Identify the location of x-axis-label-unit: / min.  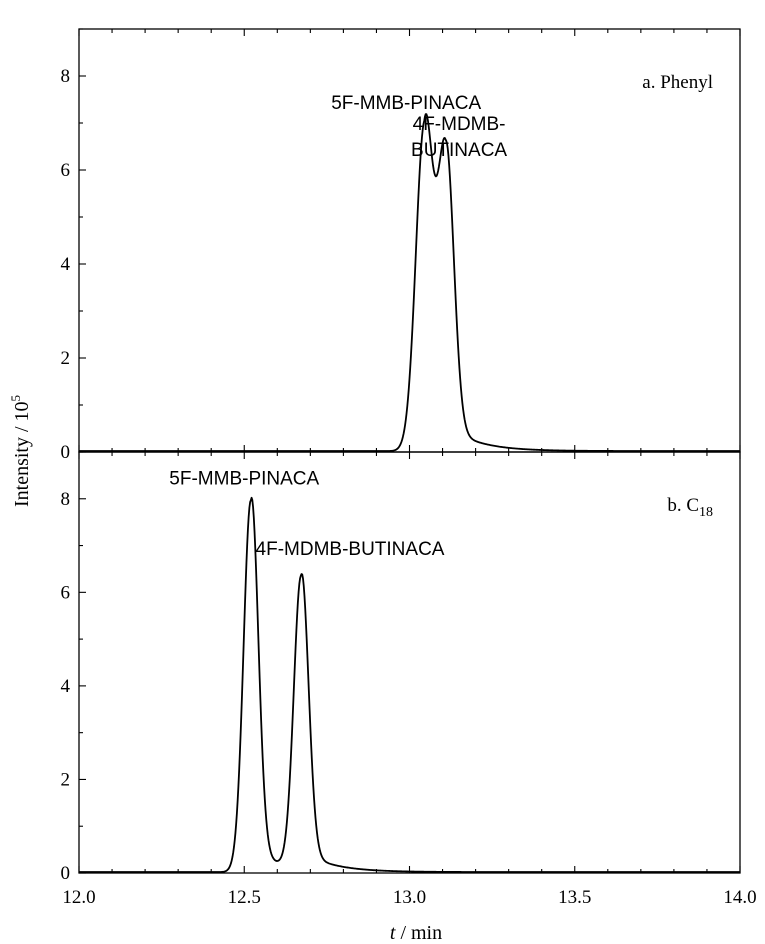
(418, 933).